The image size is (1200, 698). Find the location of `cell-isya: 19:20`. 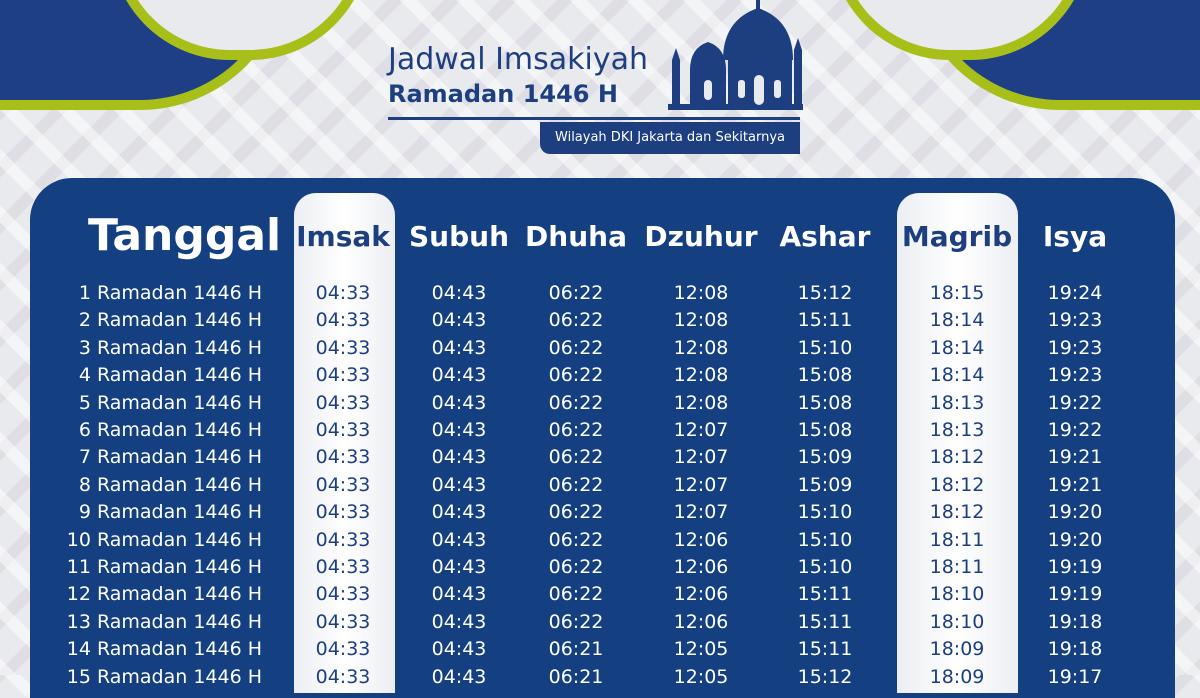

cell-isya: 19:20 is located at coordinates (1075, 539).